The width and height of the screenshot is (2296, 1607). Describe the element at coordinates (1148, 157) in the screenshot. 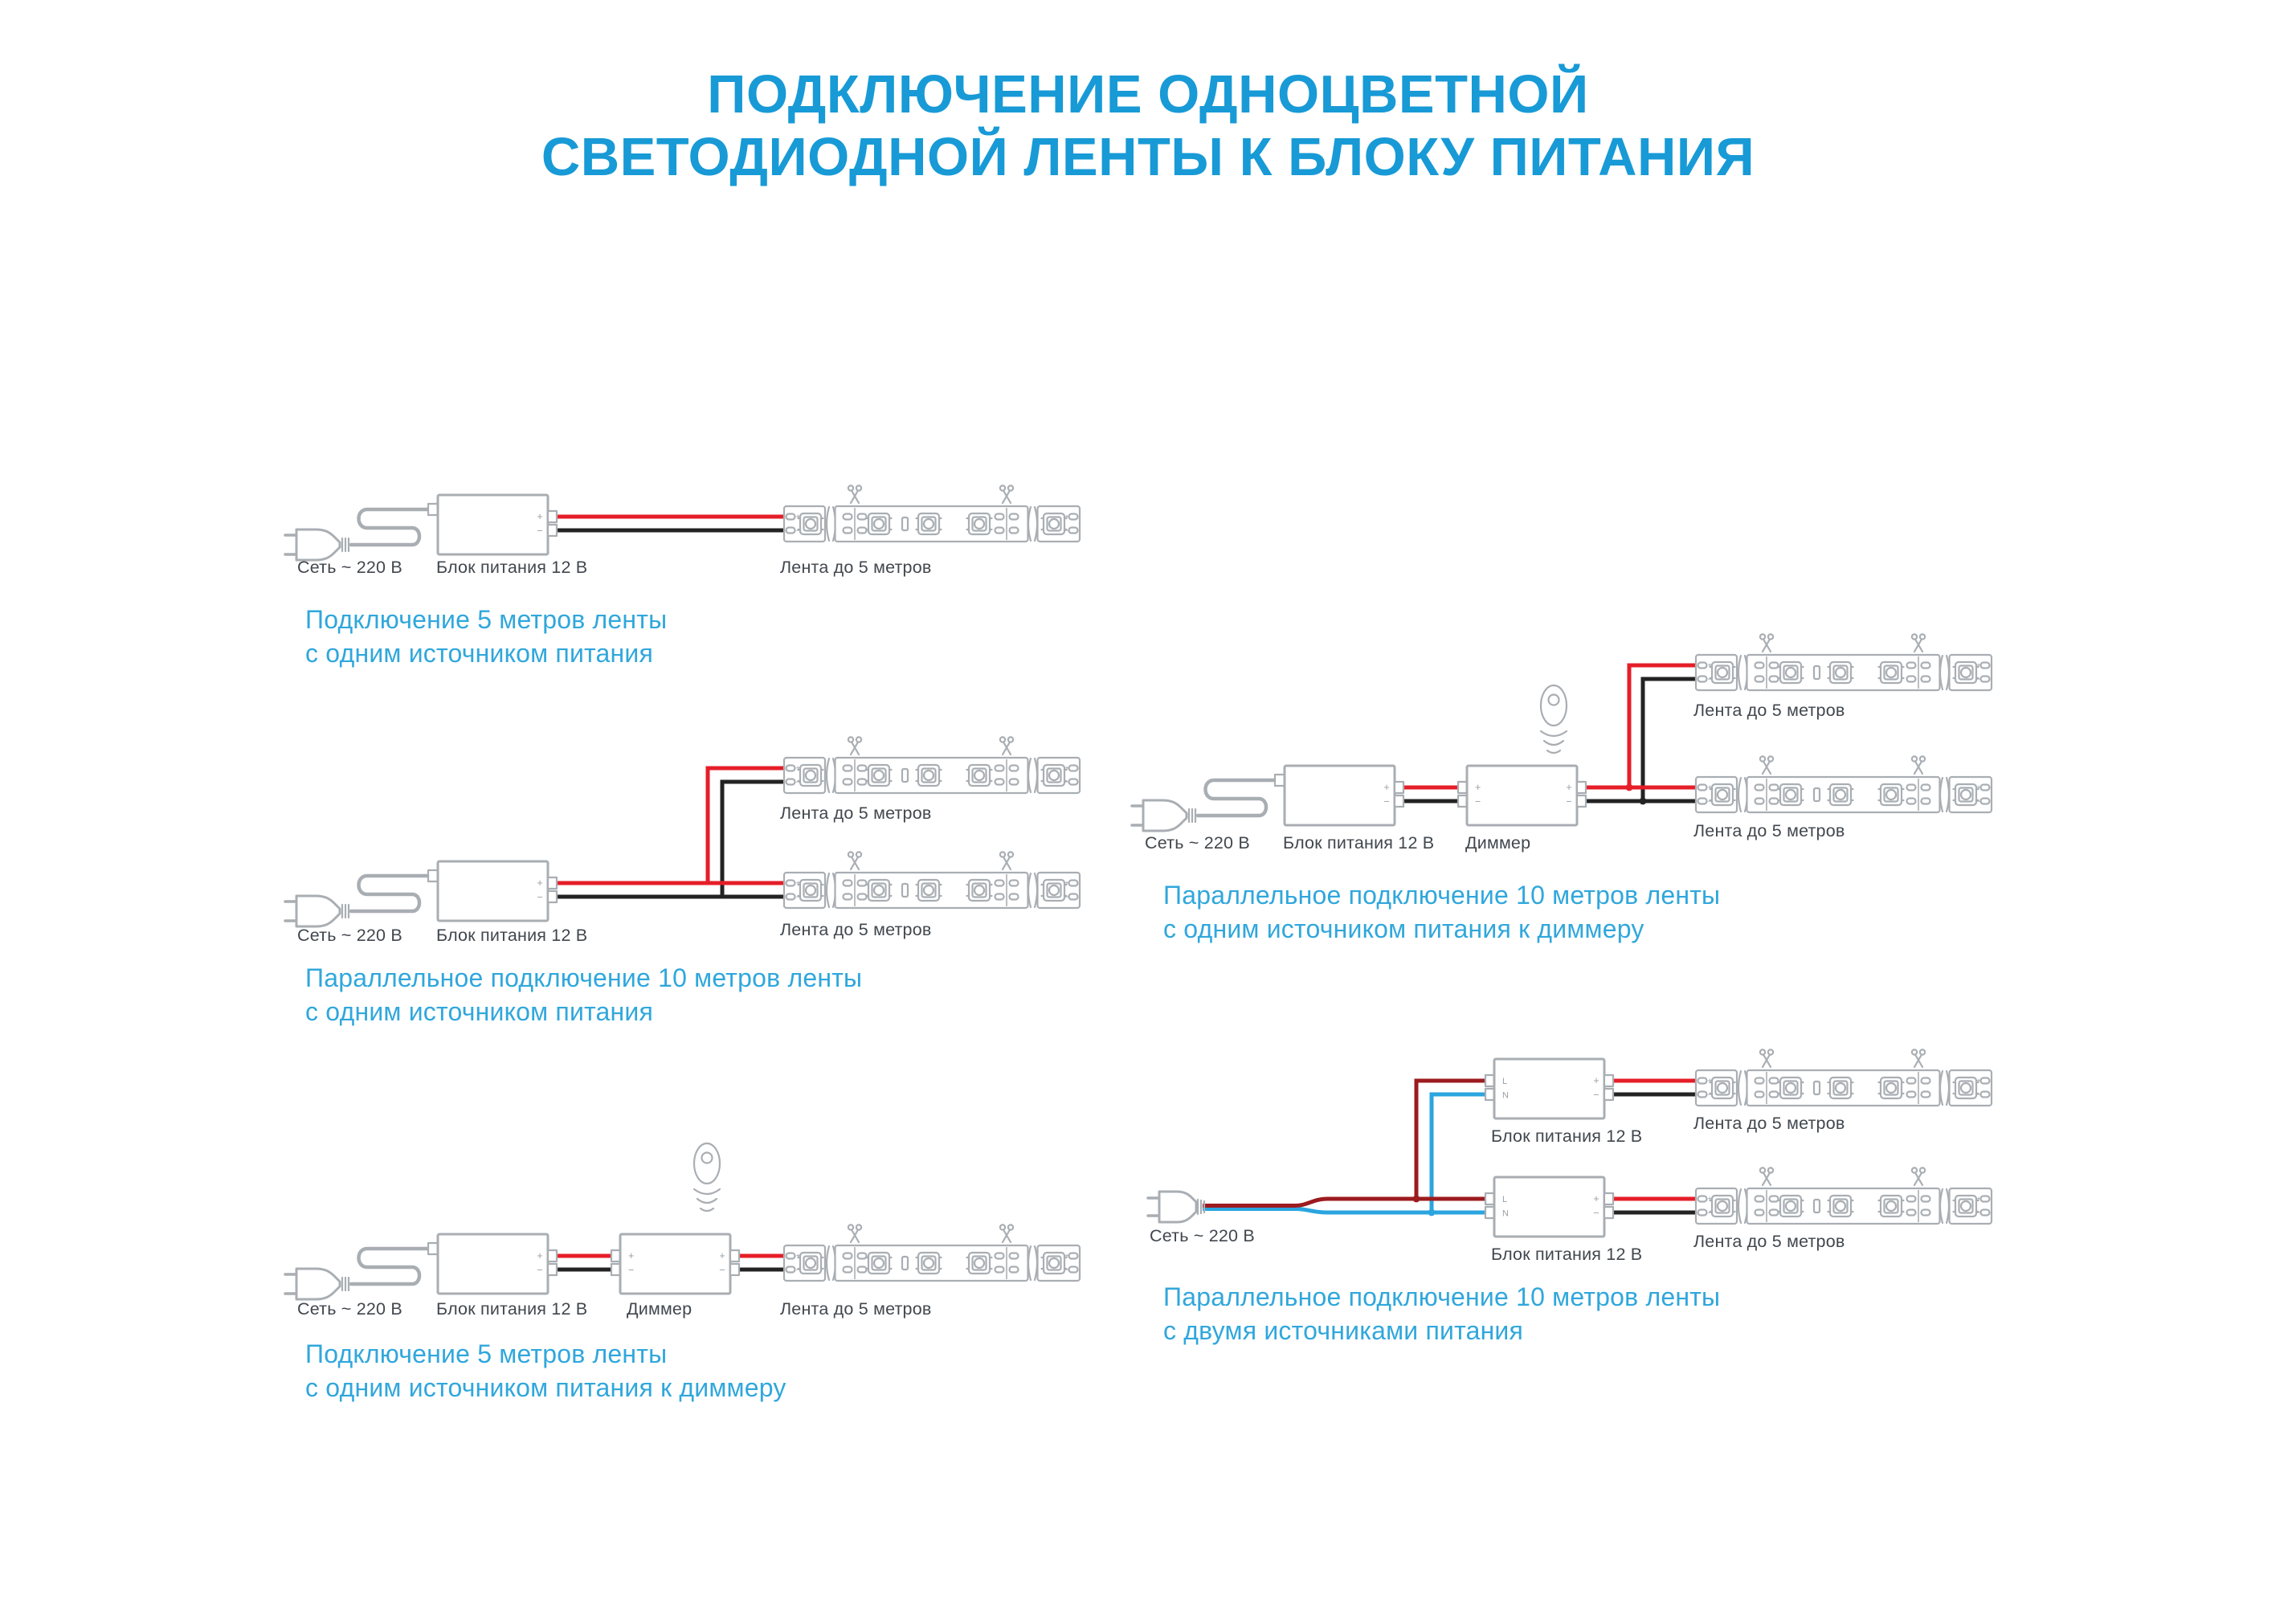

I see `page-title-line-2: СВЕТОДИОДНОЙ ЛЕНТЫ К БЛОКУ ПИТАНИЯ` at that location.